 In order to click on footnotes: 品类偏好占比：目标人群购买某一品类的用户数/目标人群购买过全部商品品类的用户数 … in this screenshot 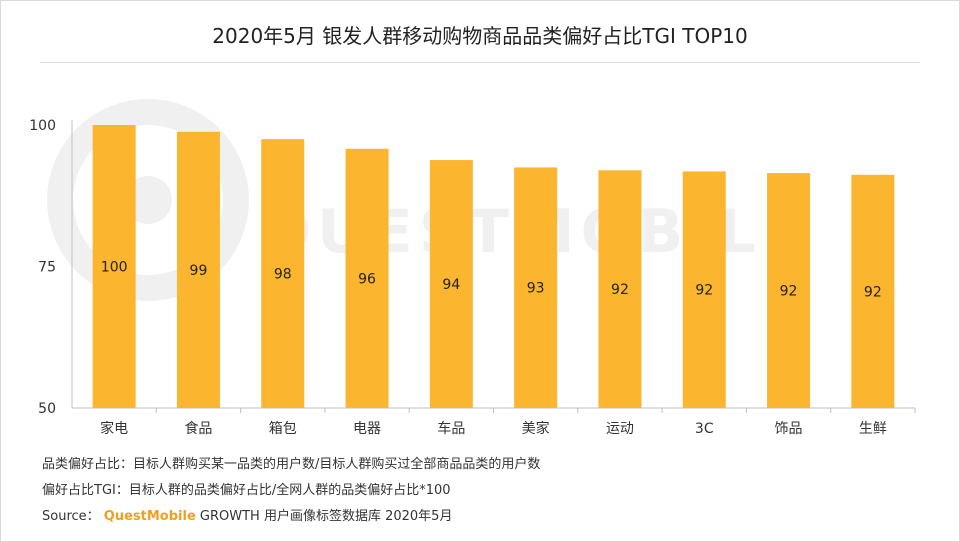, I will do `click(291, 491)`.